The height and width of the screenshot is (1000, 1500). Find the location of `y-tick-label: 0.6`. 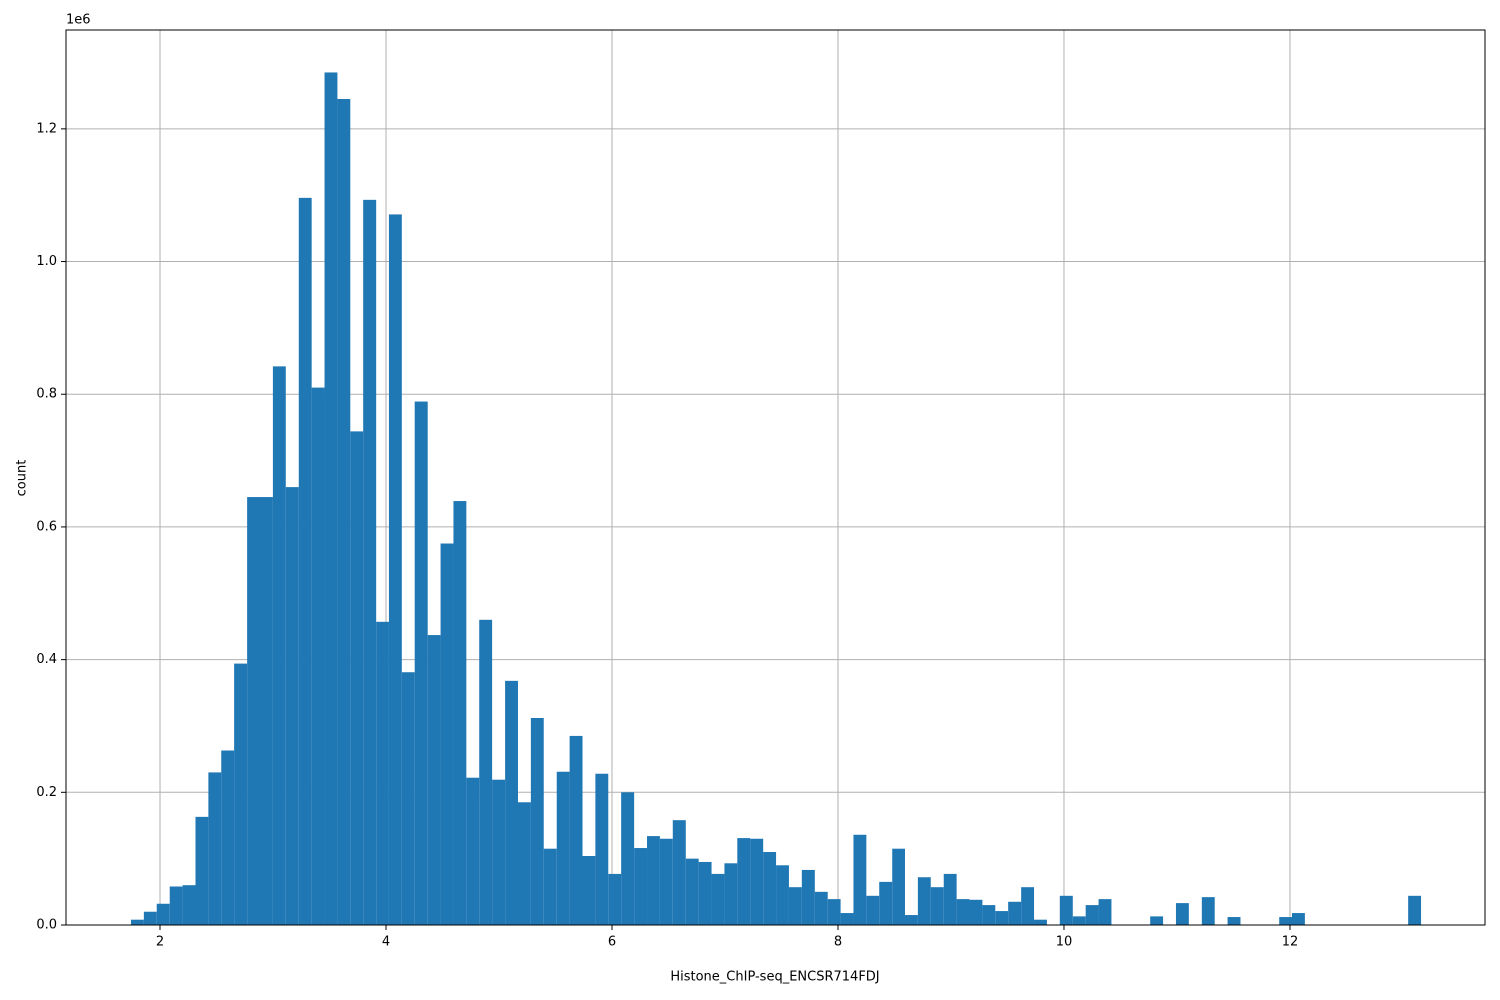

y-tick-label: 0.6 is located at coordinates (46, 526).